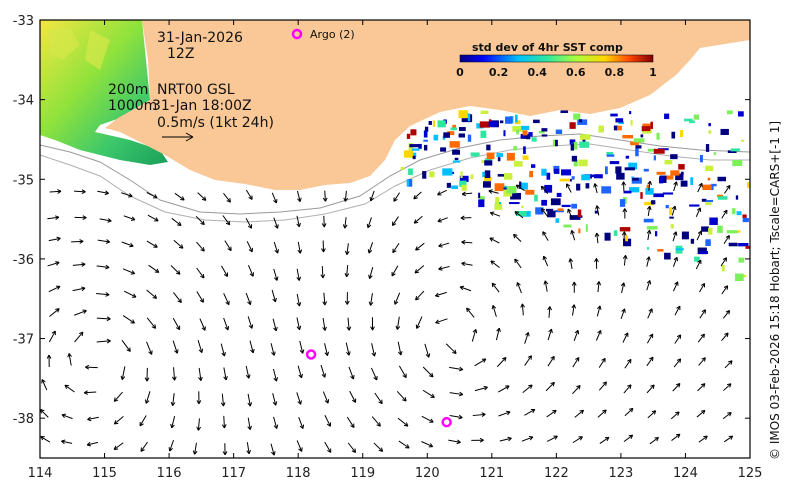 The width and height of the screenshot is (791, 492). Describe the element at coordinates (23, 21) in the screenshot. I see `y-tick-label: -33` at that location.